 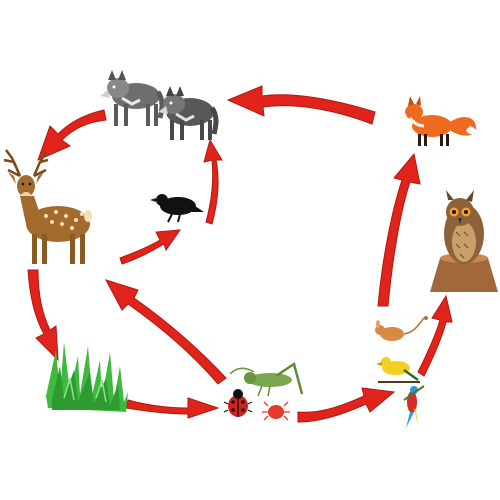 What do you see at coordinates (399, 229) in the screenshot?
I see `arrow-small-animals-to-fox` at bounding box center [399, 229].